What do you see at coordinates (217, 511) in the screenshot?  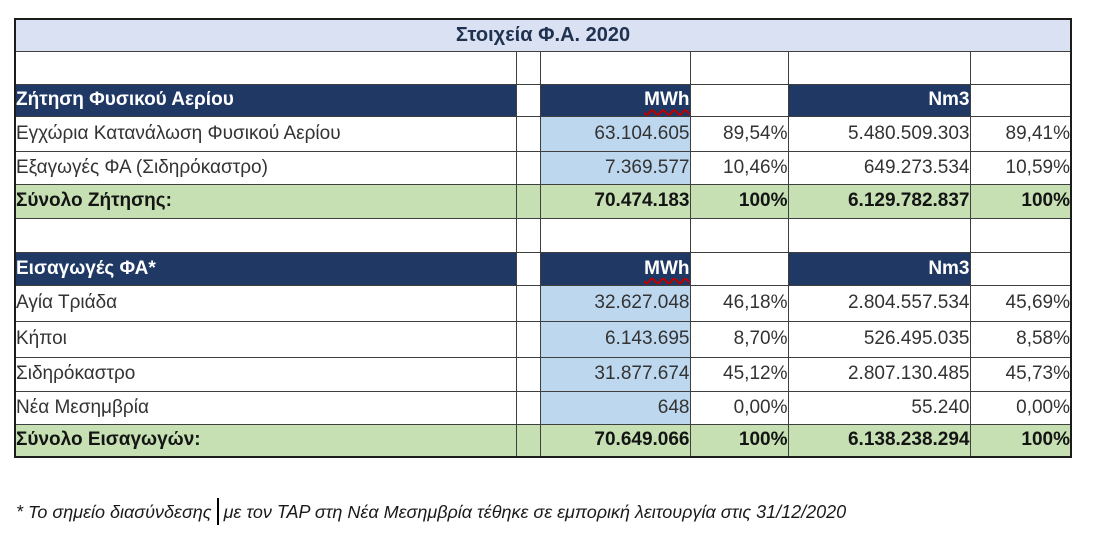 I see `text-cursor` at bounding box center [217, 511].